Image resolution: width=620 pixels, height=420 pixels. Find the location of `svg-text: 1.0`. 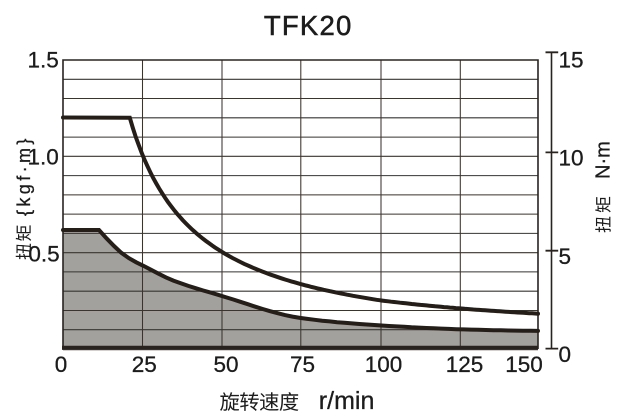

svg-text: 1.0 is located at coordinates (43, 156).